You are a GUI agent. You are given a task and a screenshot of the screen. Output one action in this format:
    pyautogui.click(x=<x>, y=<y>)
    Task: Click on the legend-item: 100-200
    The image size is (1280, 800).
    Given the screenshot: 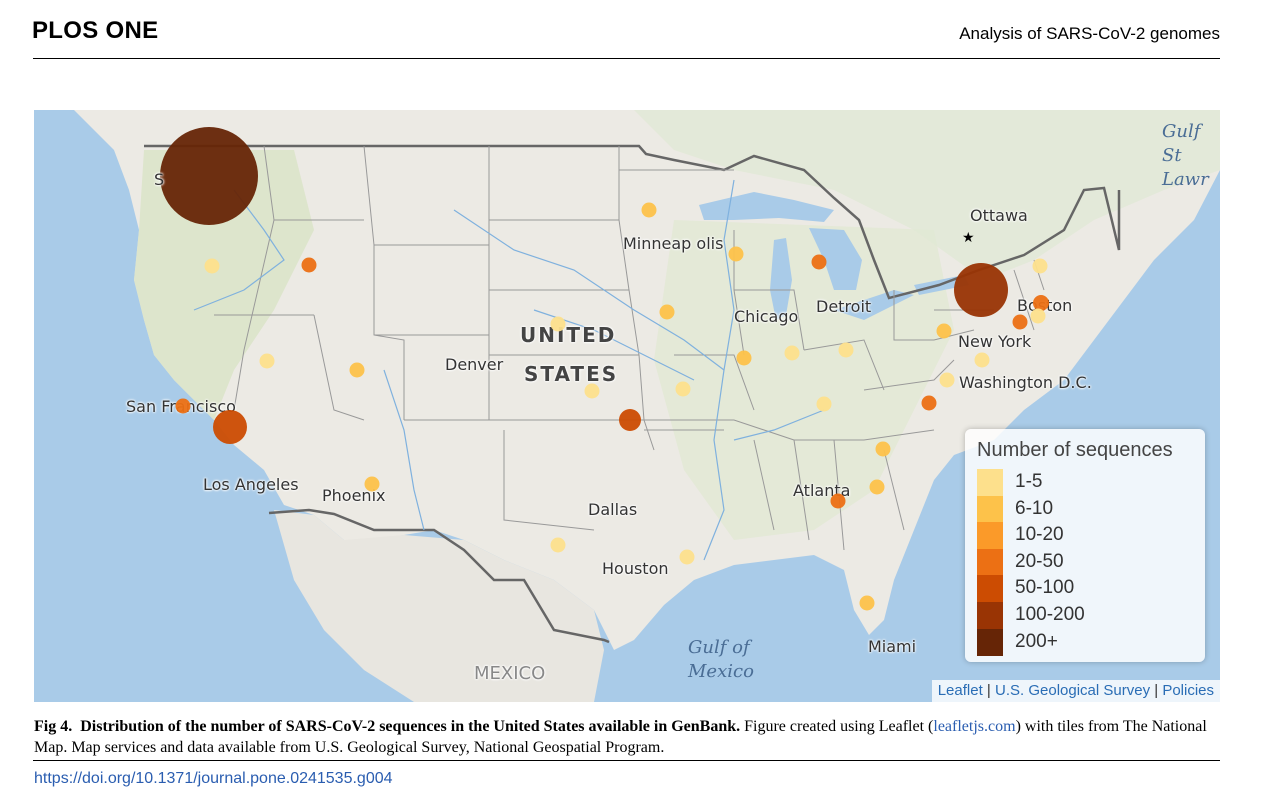 What is the action you would take?
    pyautogui.click(x=1087, y=615)
    